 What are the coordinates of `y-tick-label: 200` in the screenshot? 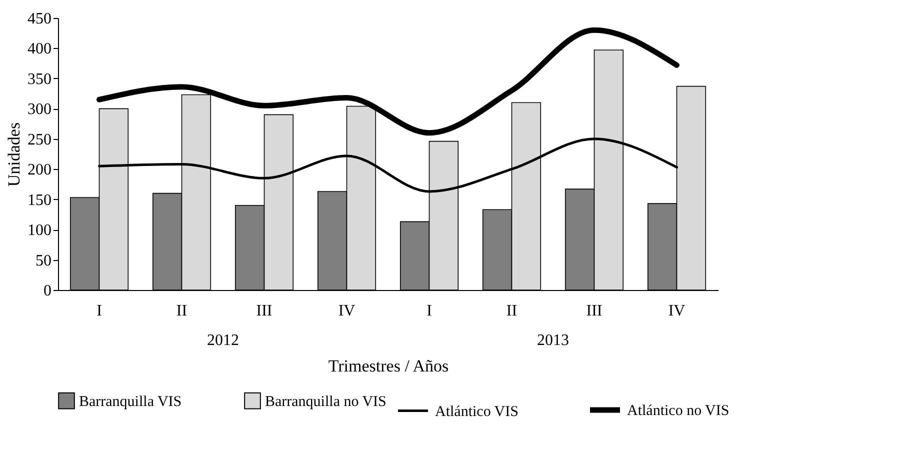 It's located at (40, 170).